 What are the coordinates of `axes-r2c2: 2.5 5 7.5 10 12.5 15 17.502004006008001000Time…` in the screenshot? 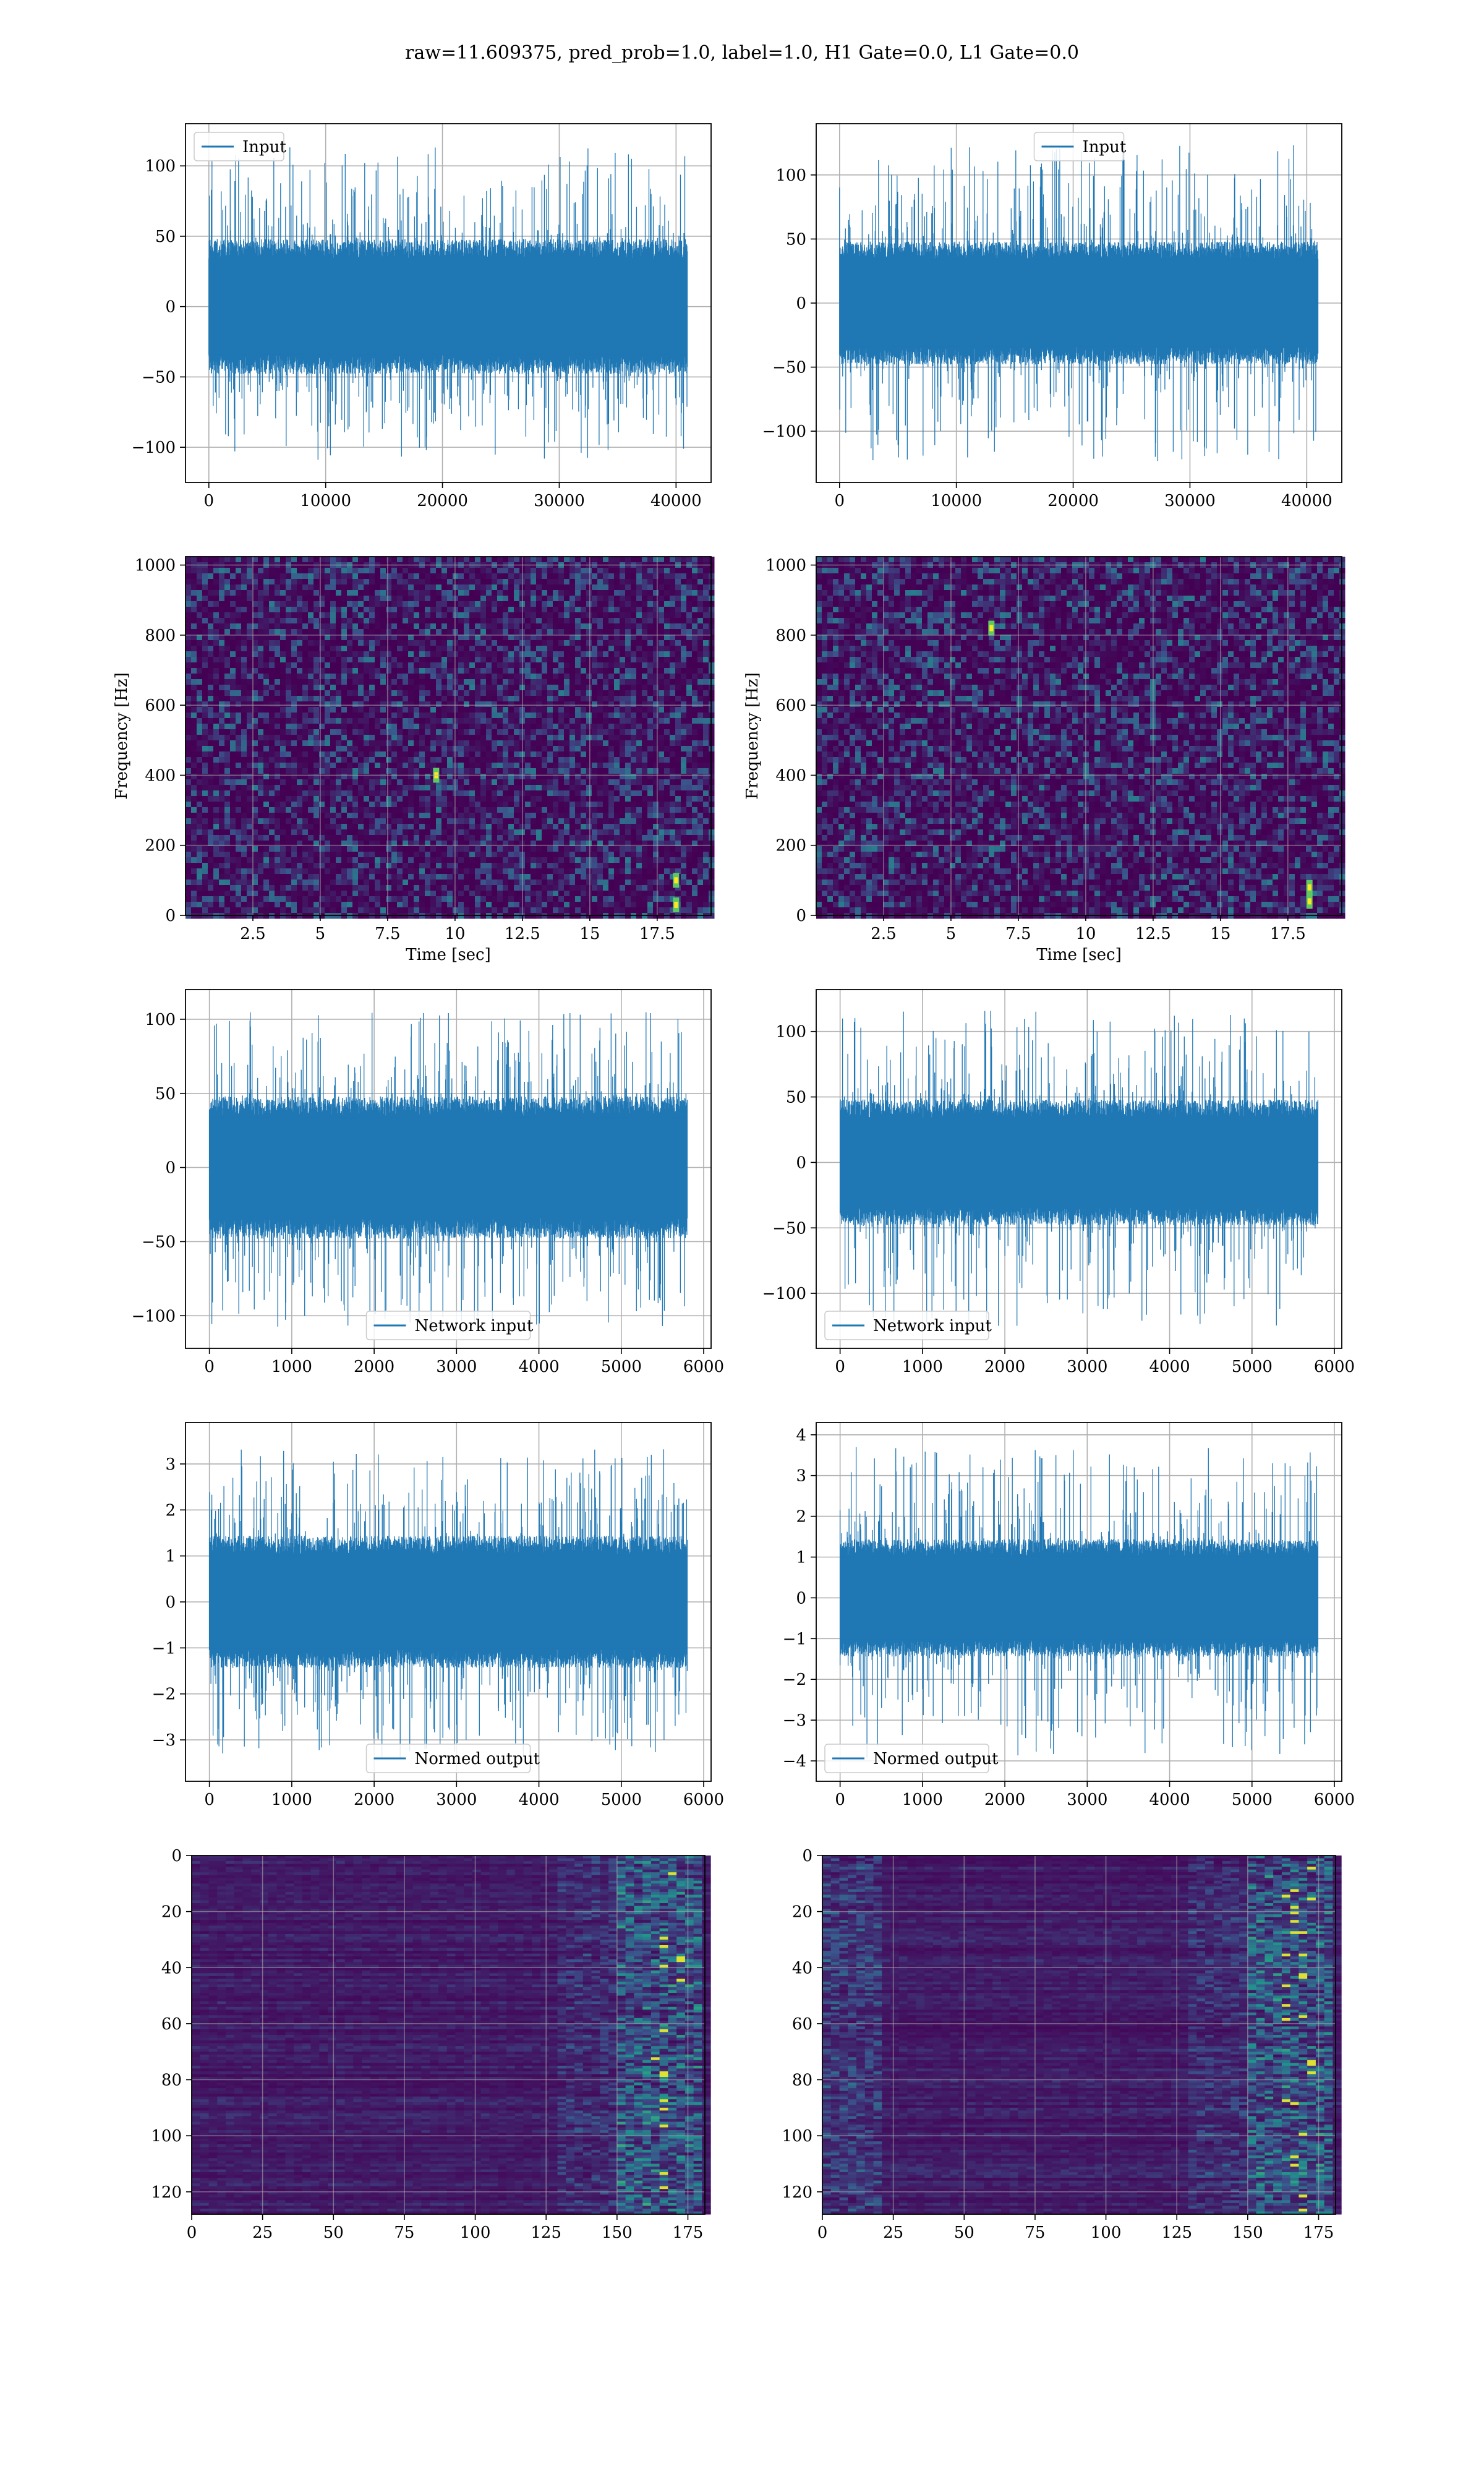 It's located at (1044, 761).